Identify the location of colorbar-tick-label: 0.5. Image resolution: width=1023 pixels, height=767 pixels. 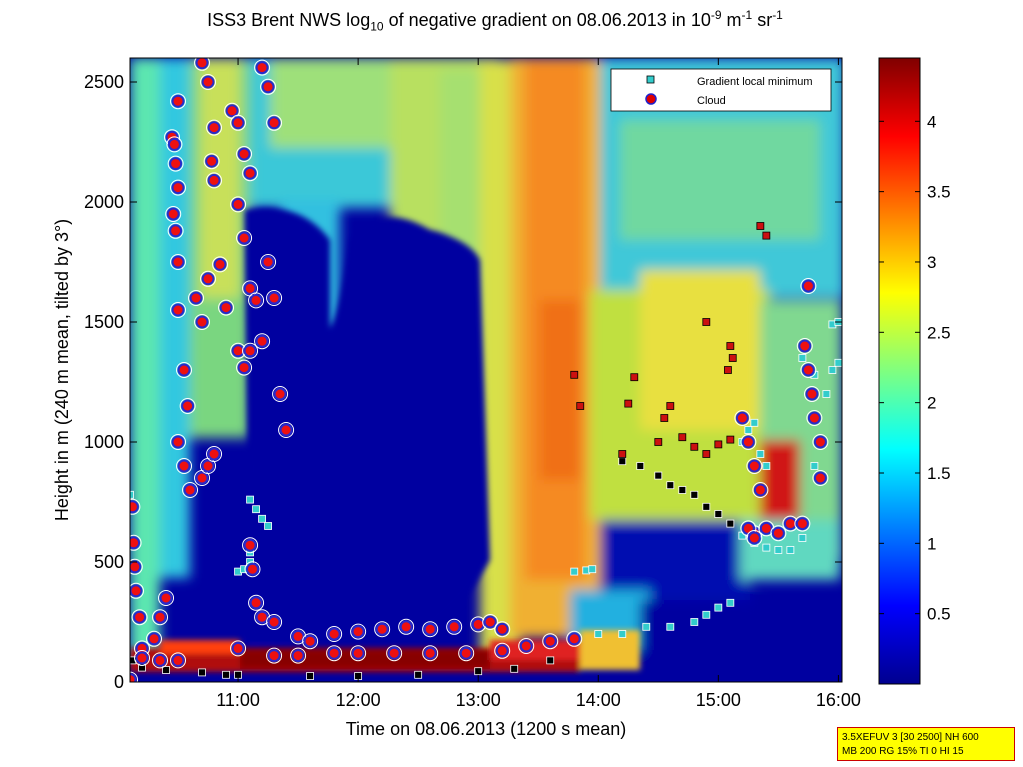
(939, 614).